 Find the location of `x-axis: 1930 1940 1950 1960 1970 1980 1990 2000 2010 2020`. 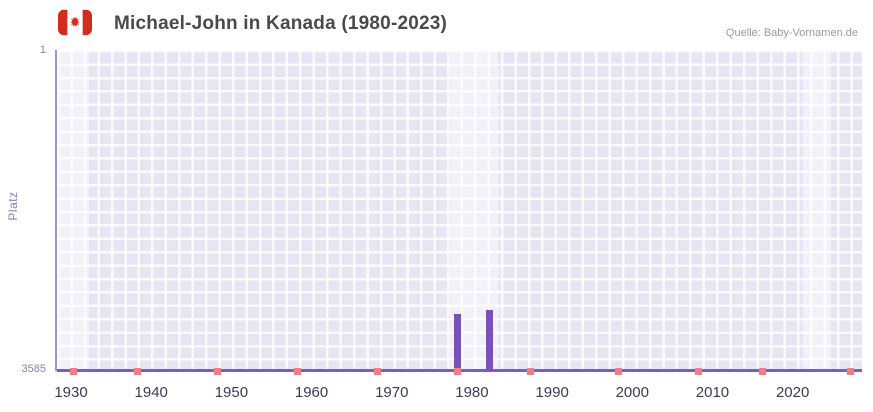

x-axis: 1930 1940 1950 1960 1970 1980 1990 2000 2010 2020 is located at coordinates (458, 395).